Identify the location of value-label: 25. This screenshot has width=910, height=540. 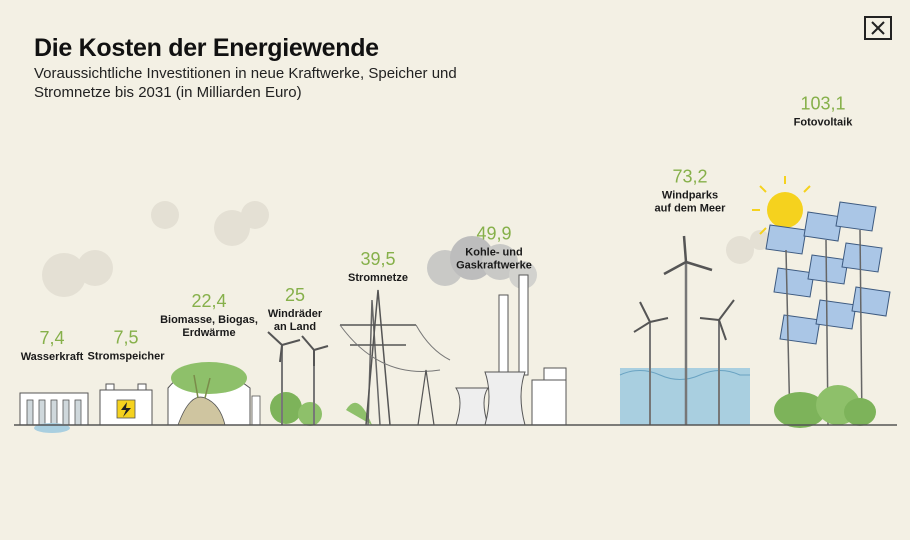
(295, 295).